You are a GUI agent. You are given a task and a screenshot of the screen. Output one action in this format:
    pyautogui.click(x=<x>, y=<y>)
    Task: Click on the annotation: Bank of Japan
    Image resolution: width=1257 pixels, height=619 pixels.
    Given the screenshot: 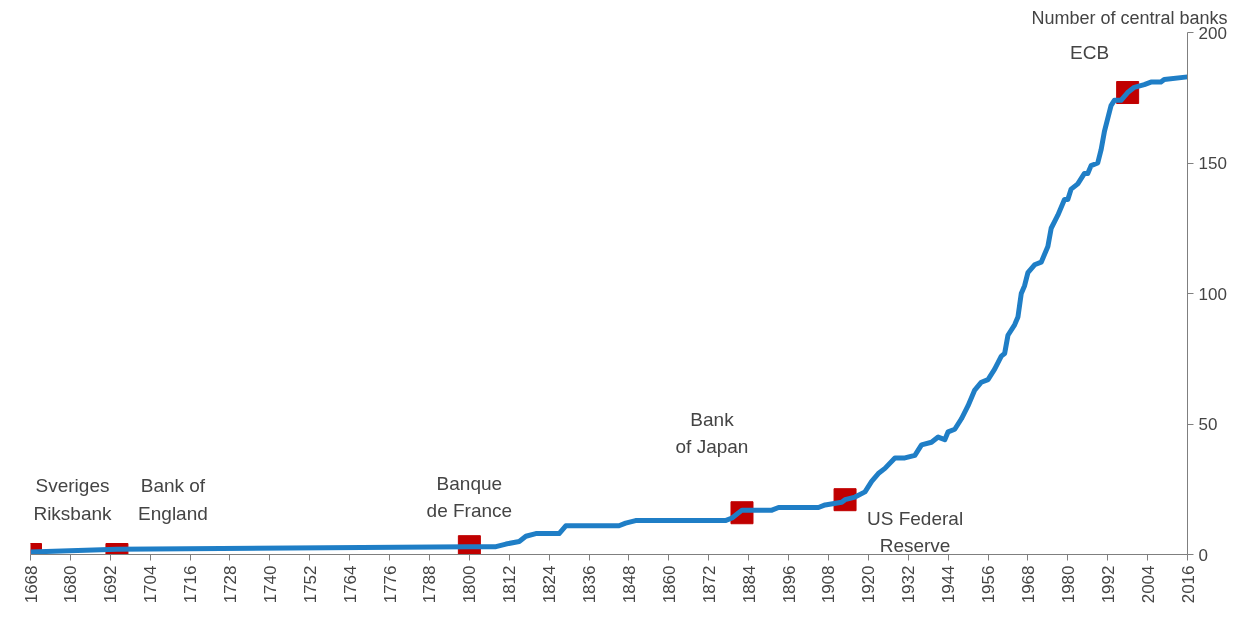 What is the action you would take?
    pyautogui.click(x=712, y=432)
    